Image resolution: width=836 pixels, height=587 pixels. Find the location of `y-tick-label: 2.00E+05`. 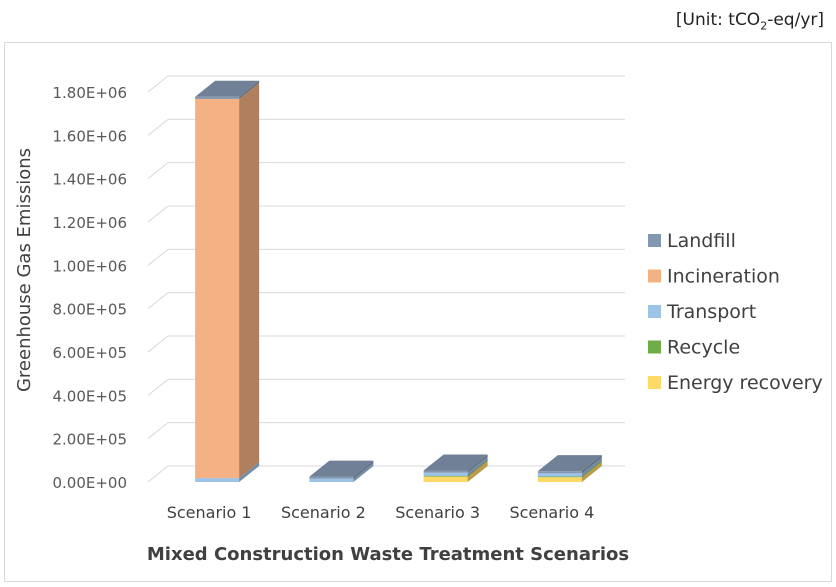

y-tick-label: 2.00E+05 is located at coordinates (89, 440).